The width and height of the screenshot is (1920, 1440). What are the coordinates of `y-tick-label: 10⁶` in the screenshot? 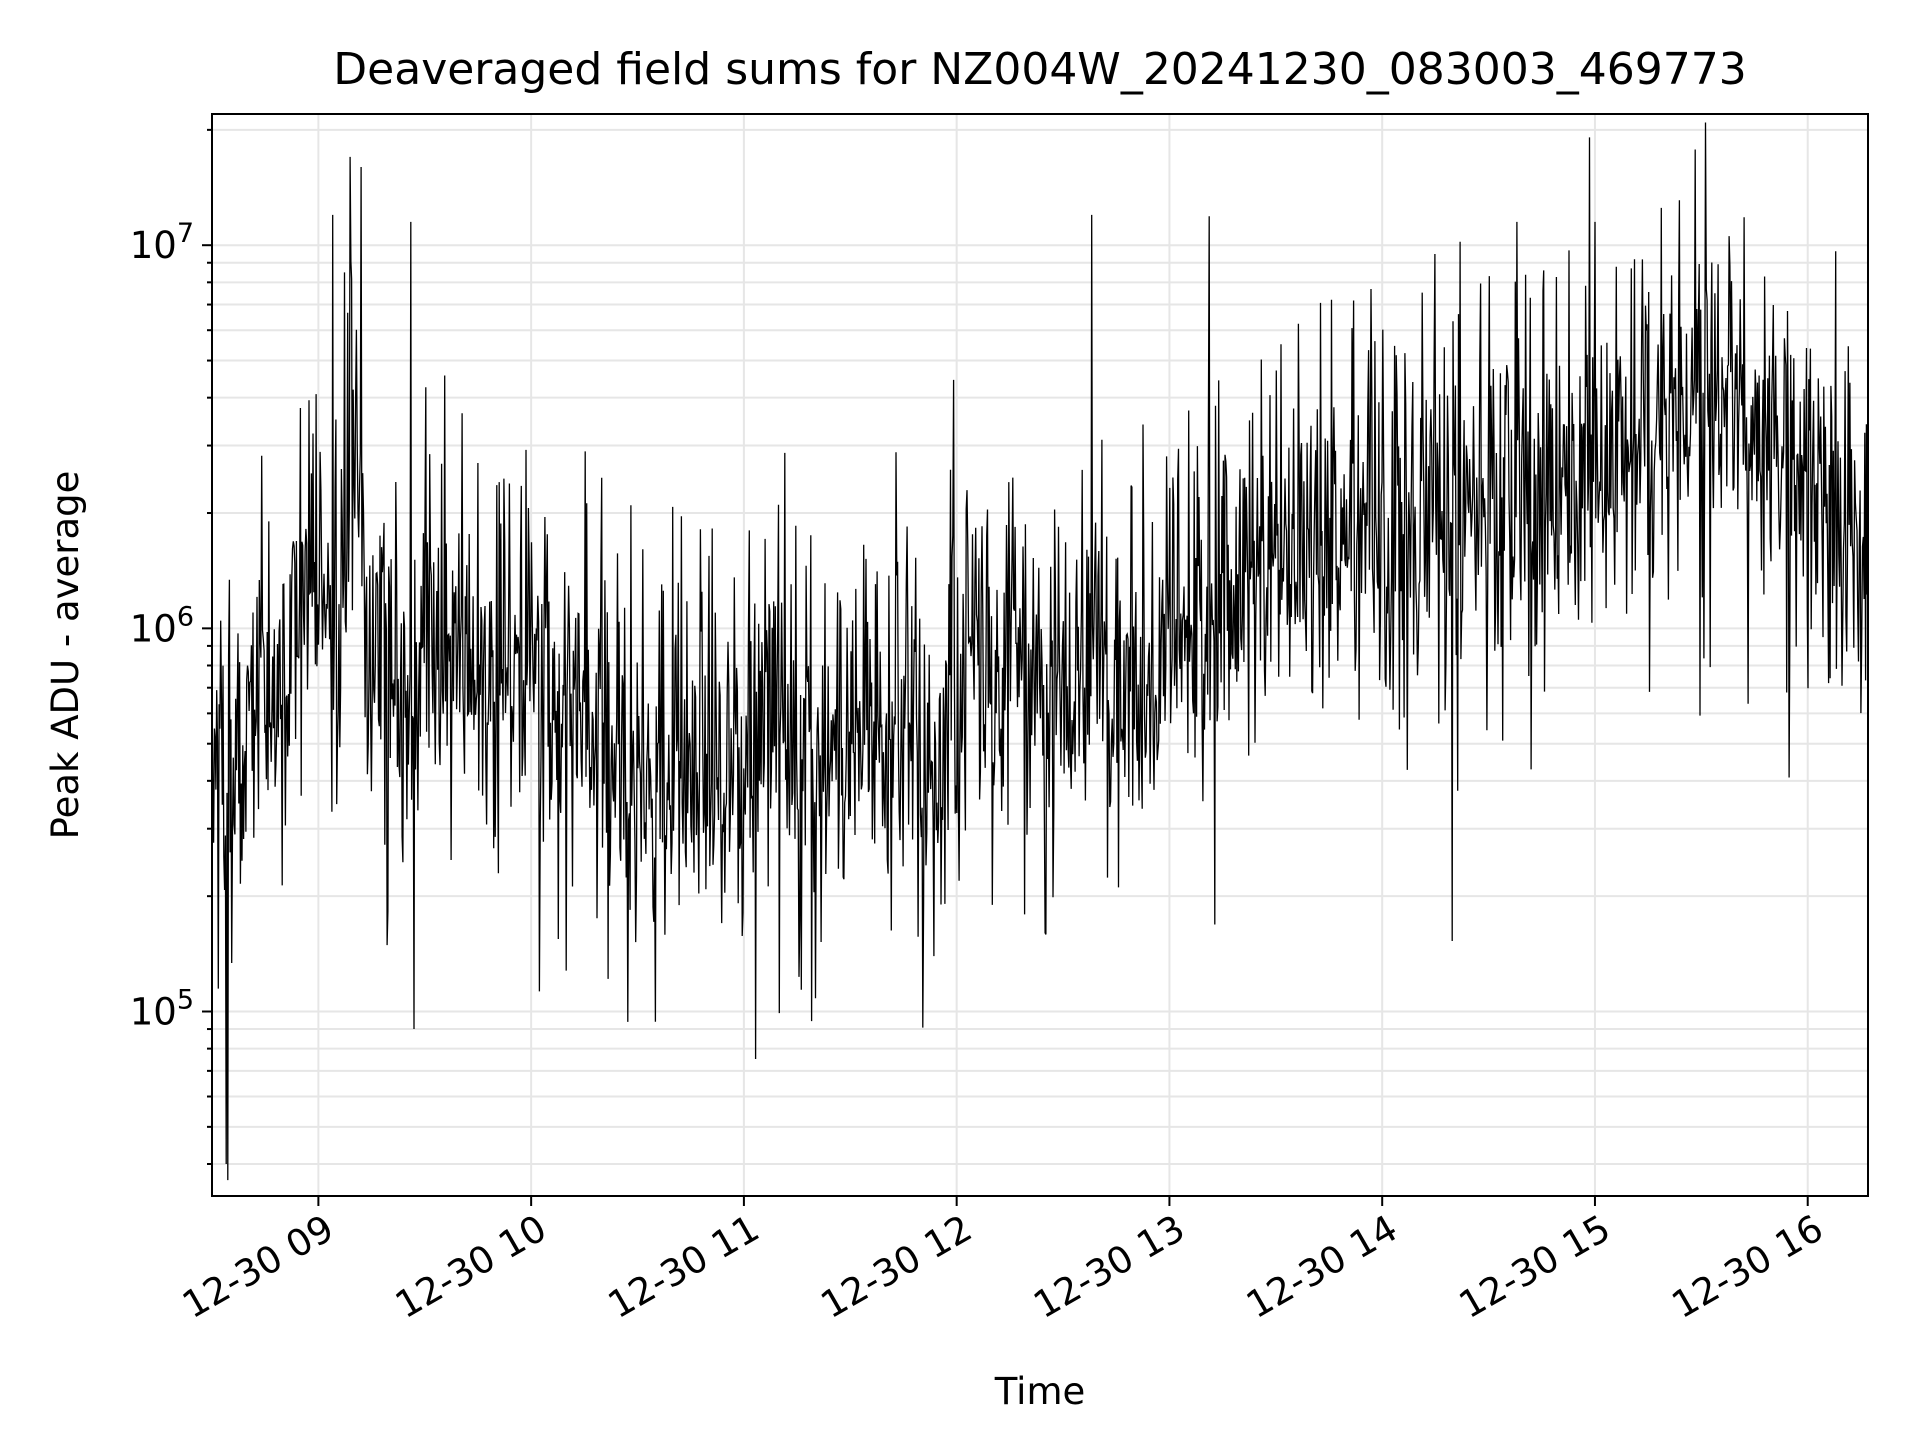 It's located at (162, 625).